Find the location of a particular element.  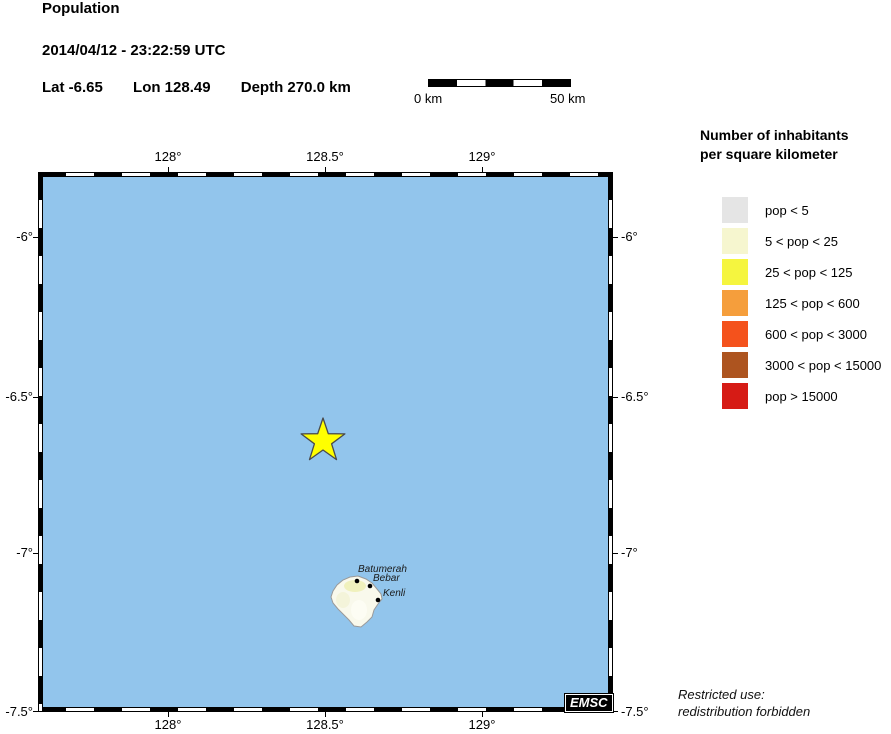

legend-label: 5 < pop < 25 is located at coordinates (802, 241).